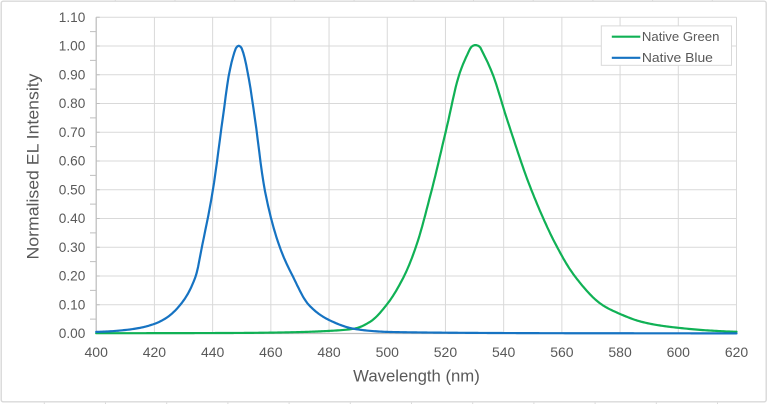  What do you see at coordinates (72, 276) in the screenshot?
I see `svg-text: 0.20` at bounding box center [72, 276].